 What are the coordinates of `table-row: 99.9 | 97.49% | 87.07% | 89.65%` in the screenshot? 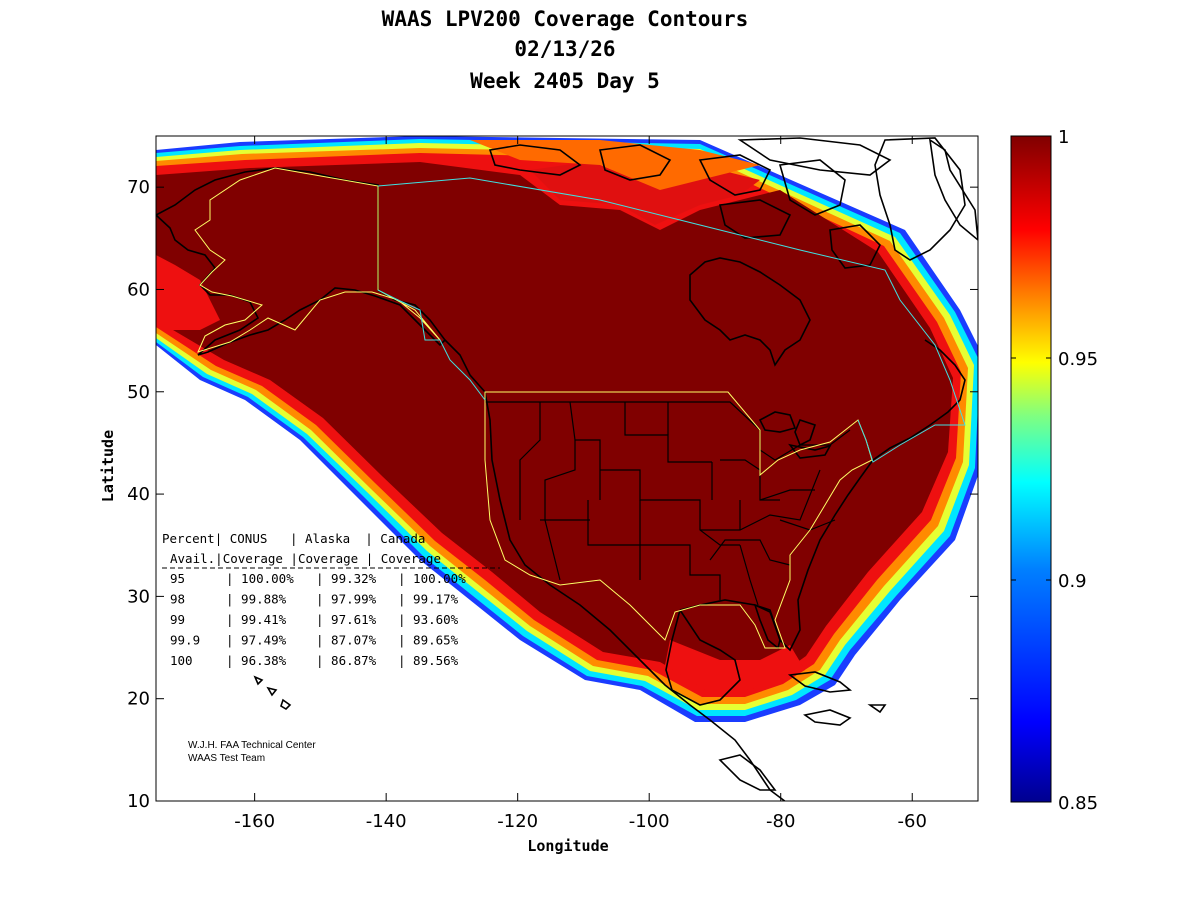 It's located at (314, 640).